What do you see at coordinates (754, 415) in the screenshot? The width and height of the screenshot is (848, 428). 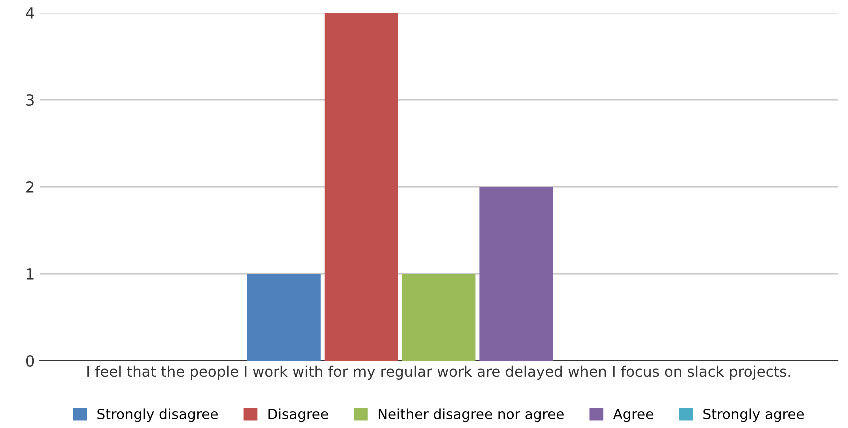 I see `legend-label: Strongly agree` at bounding box center [754, 415].